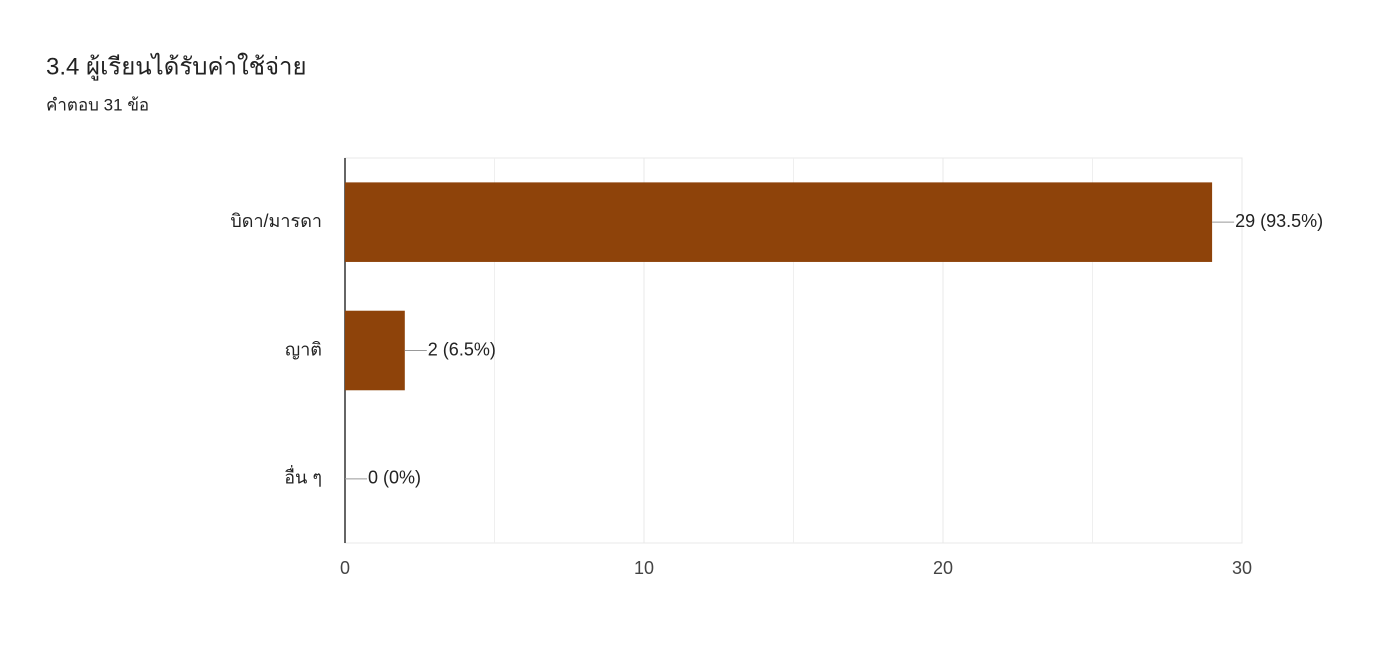  What do you see at coordinates (176, 66) in the screenshot?
I see `chart-title: 3.4 ผู้เรียนได้รับค่าใช้จ่าย` at bounding box center [176, 66].